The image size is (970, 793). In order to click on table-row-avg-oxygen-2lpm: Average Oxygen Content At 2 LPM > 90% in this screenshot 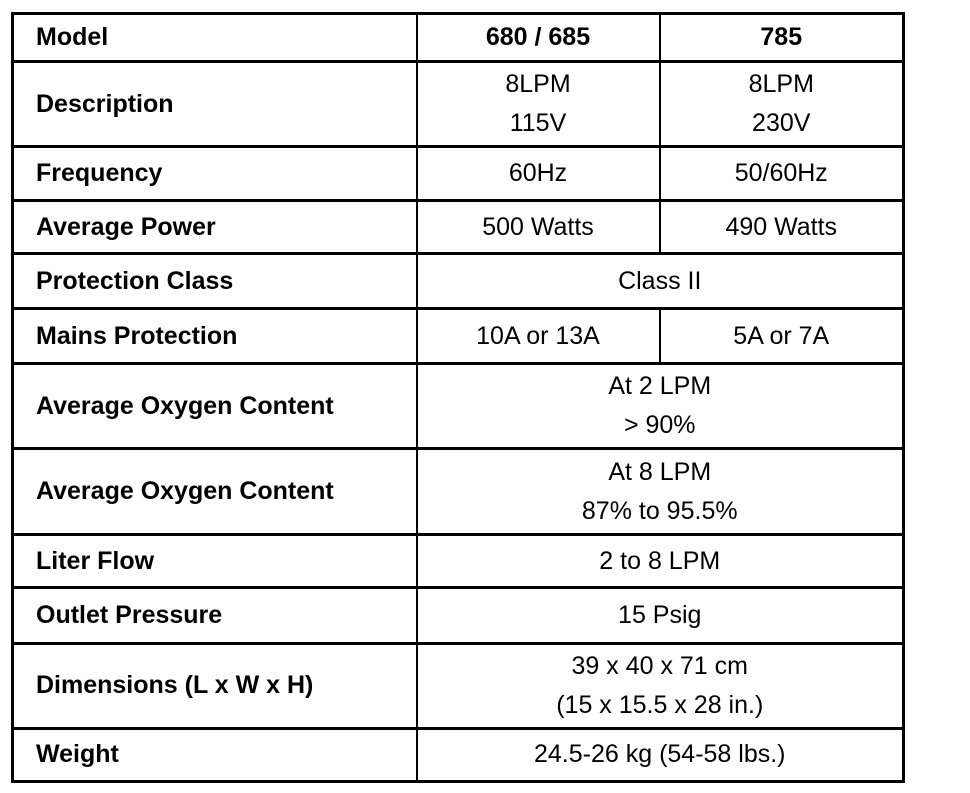, I will do `click(458, 406)`.